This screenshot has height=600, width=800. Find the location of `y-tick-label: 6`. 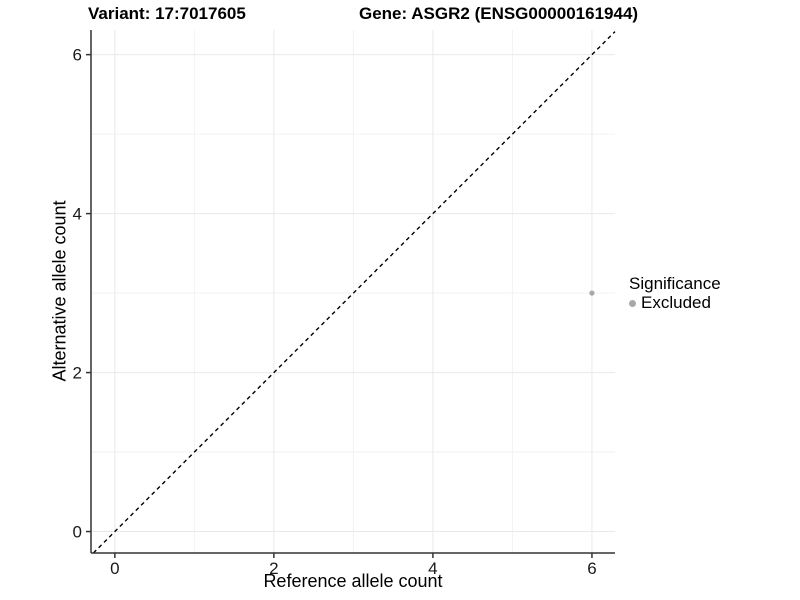

y-tick-label: 6 is located at coordinates (77, 55).